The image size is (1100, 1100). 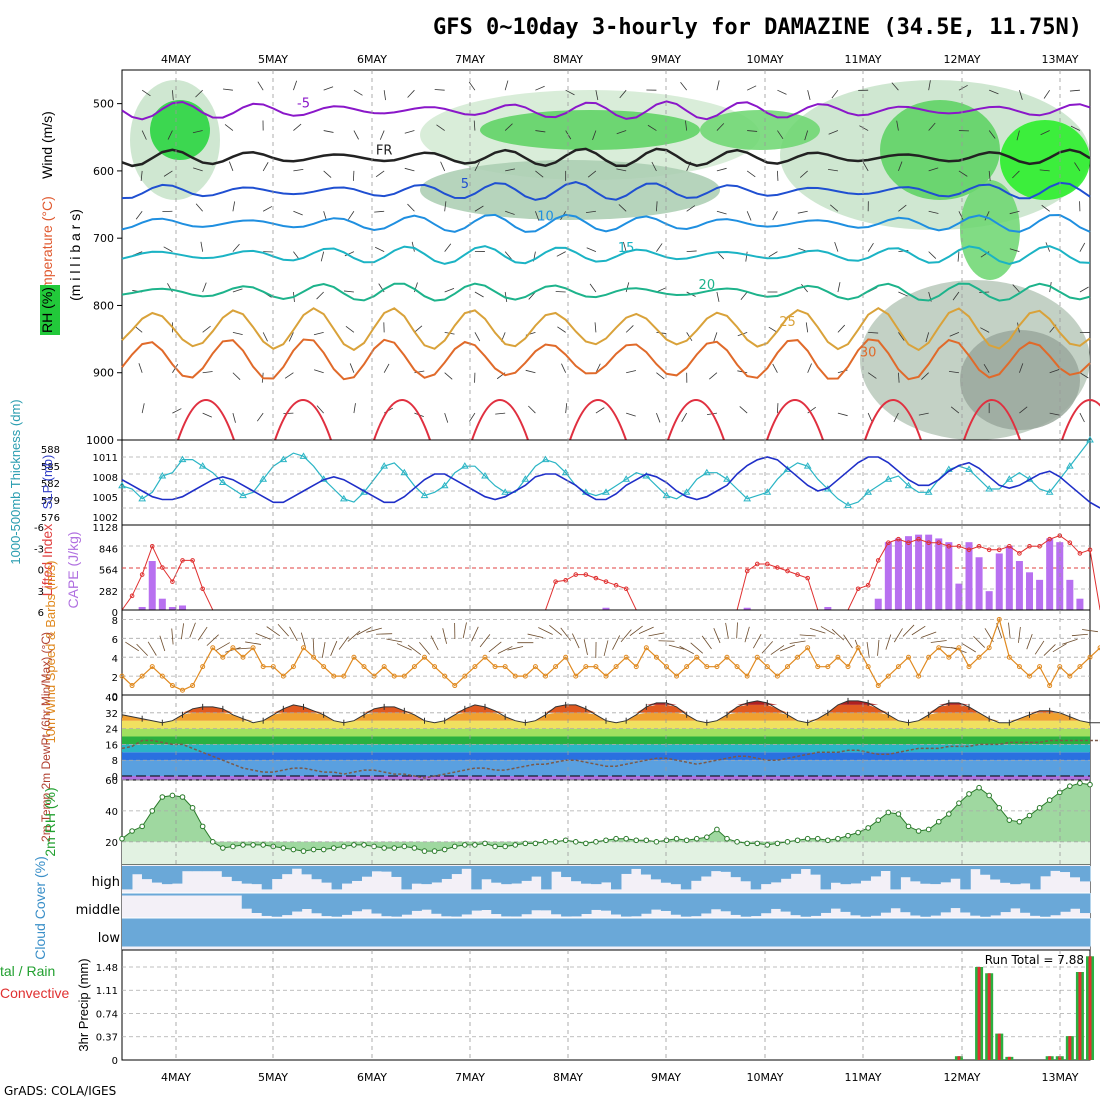 What do you see at coordinates (103, 171) in the screenshot?
I see `pressure-tick-label: 600` at bounding box center [103, 171].